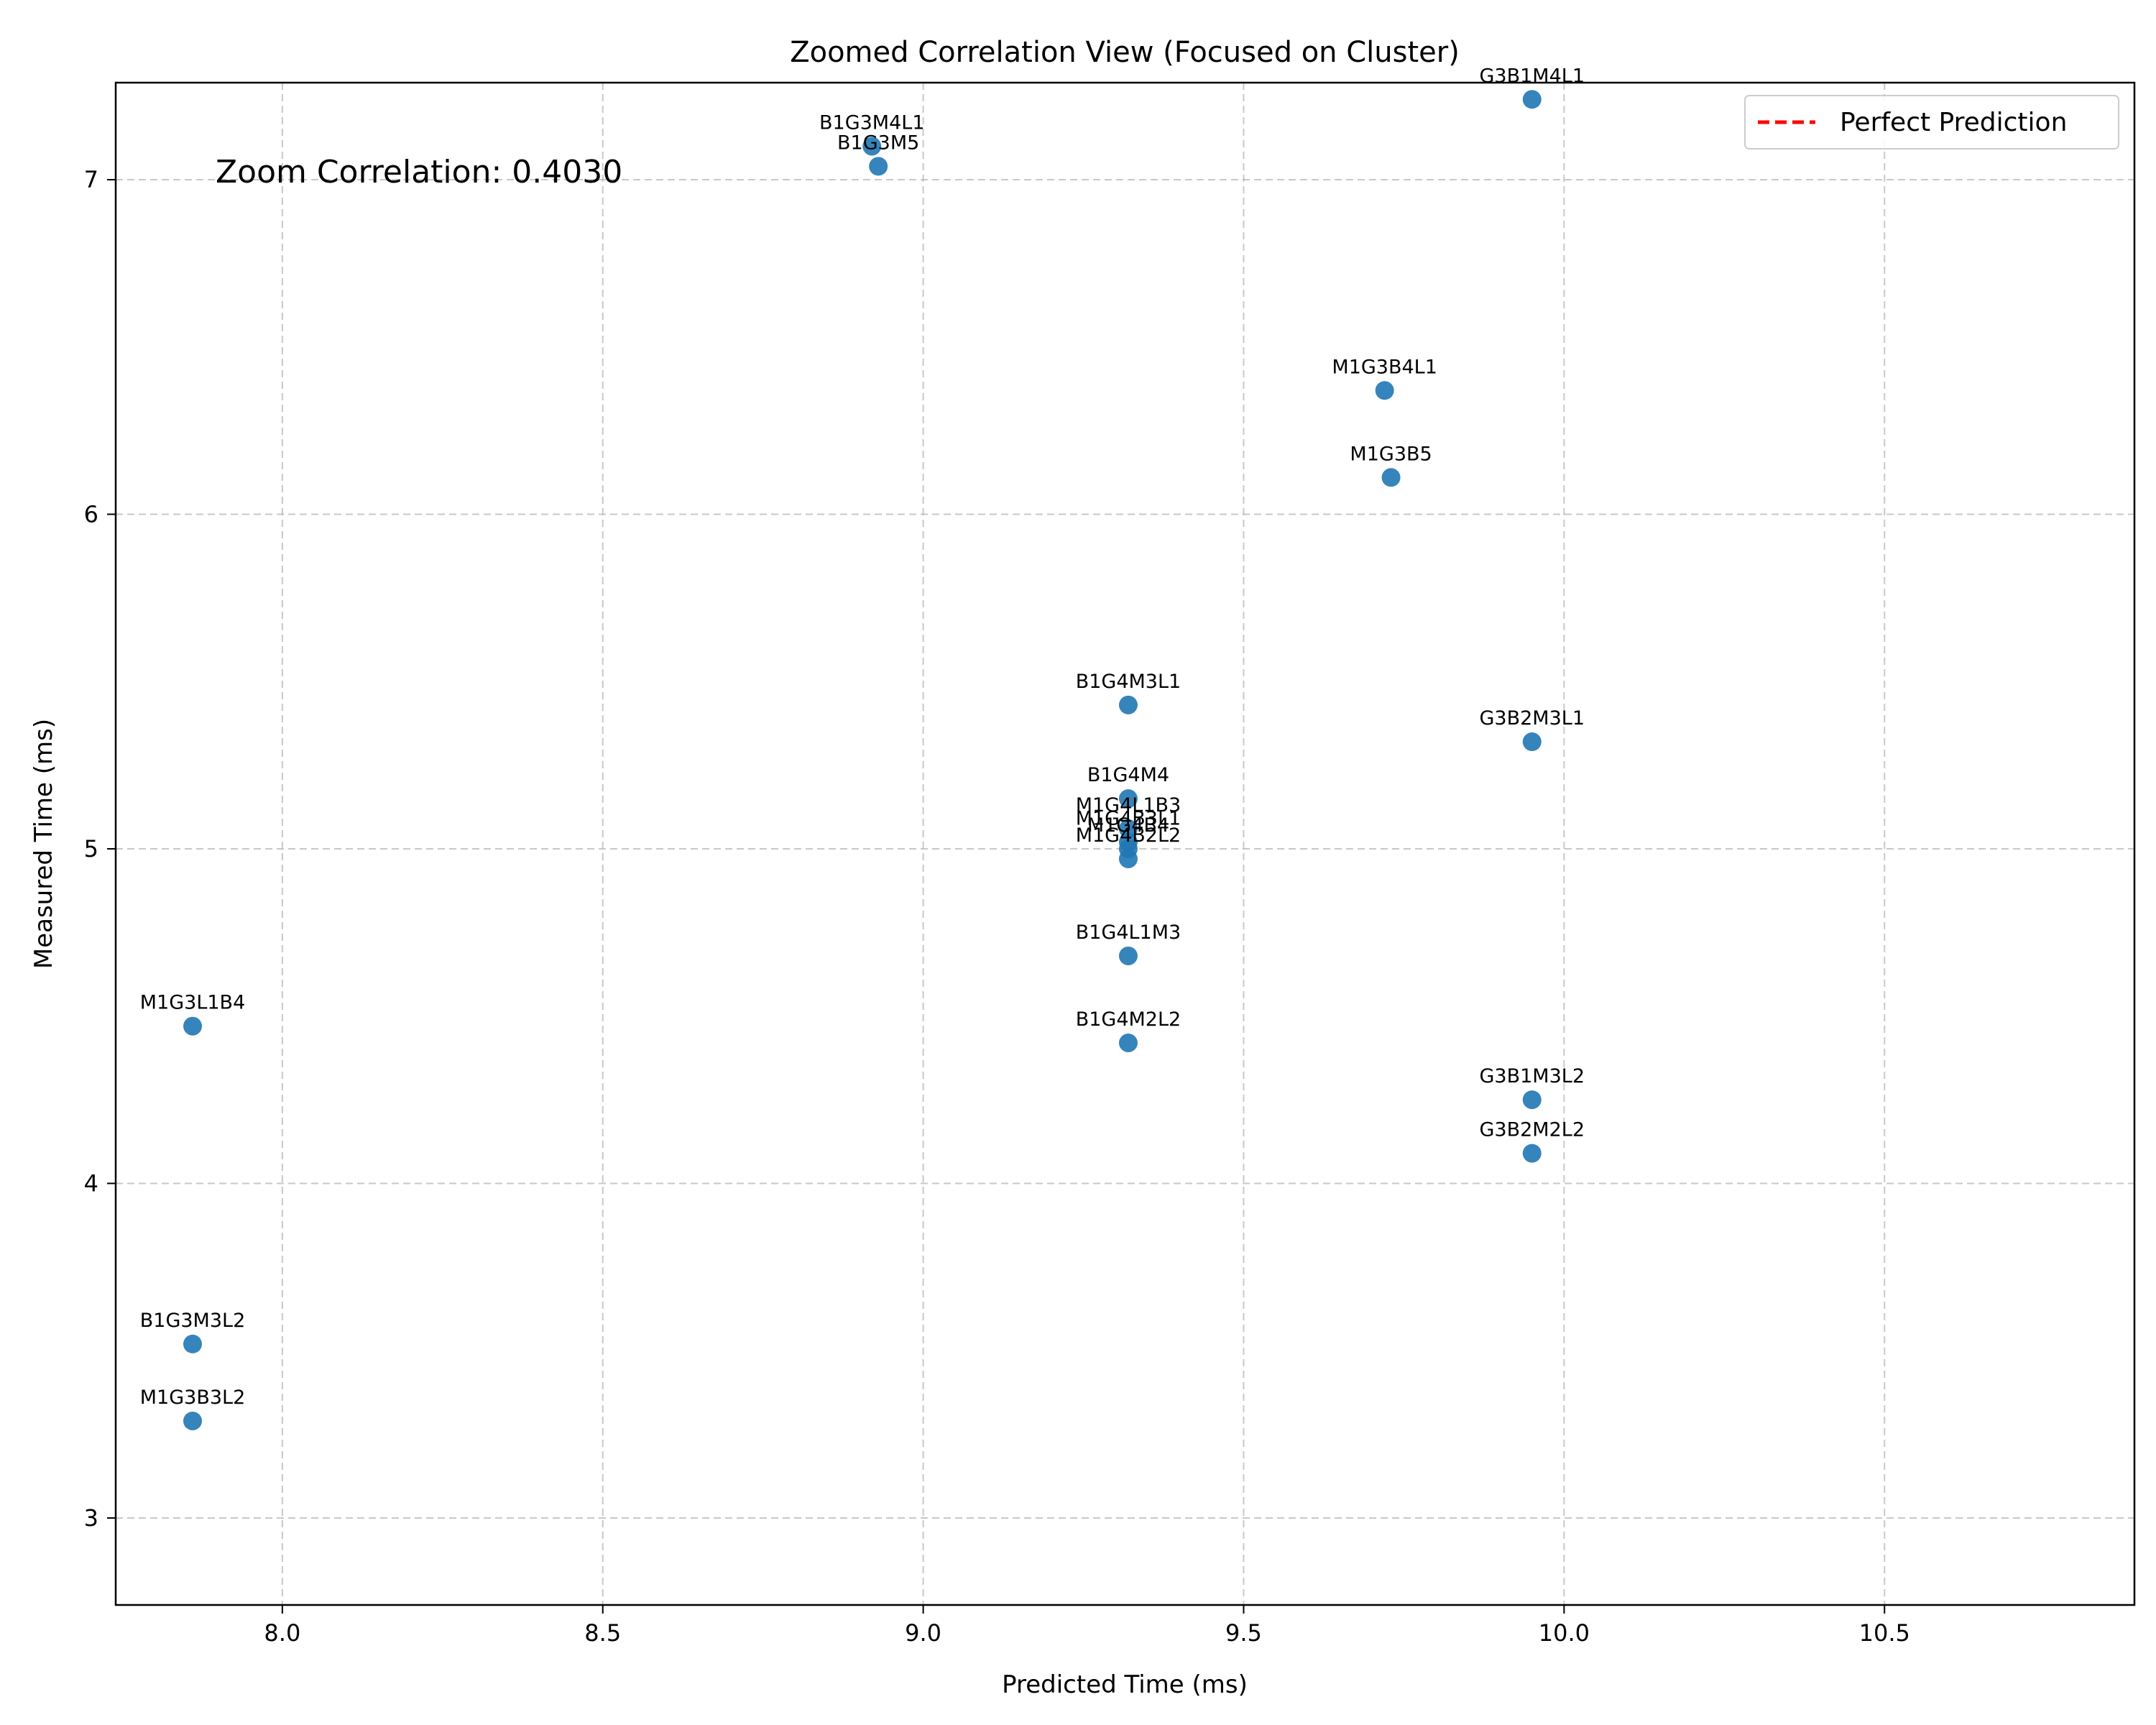 This screenshot has height=1725, width=2156. I want to click on point-label: M1G3B3L2, so click(193, 1397).